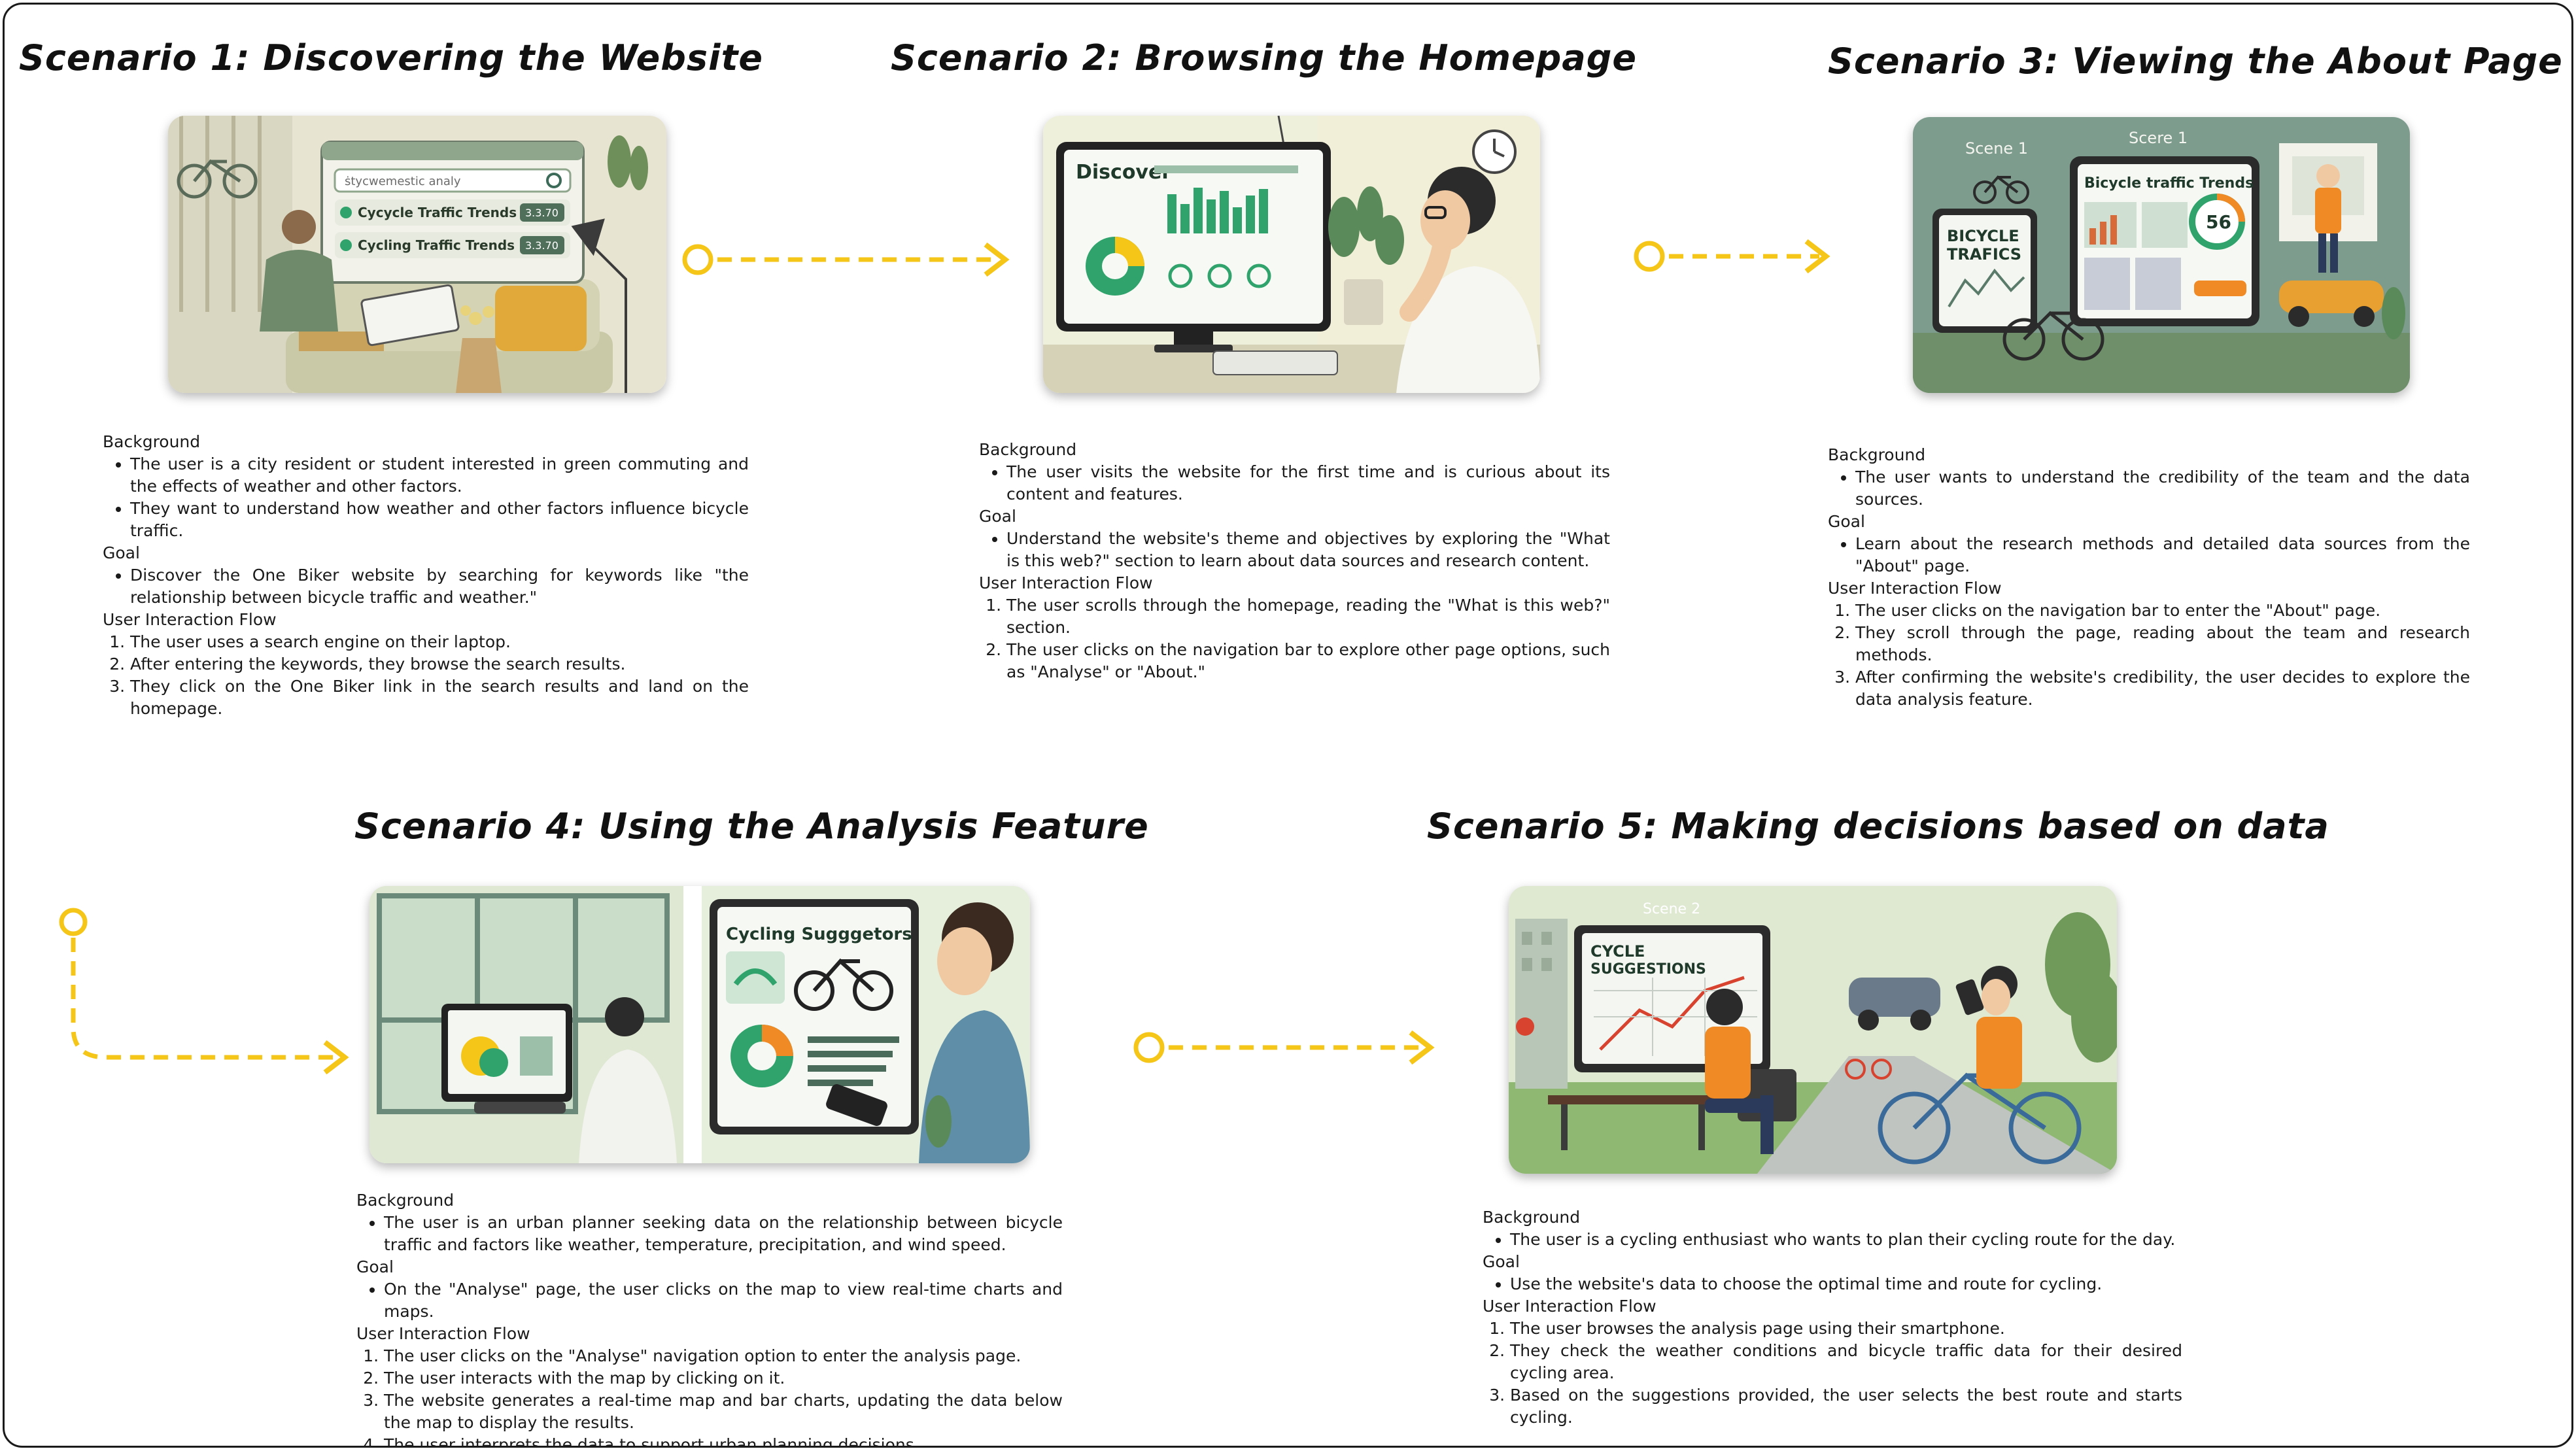  What do you see at coordinates (2219, 222) in the screenshot?
I see `gauge-value: 56` at bounding box center [2219, 222].